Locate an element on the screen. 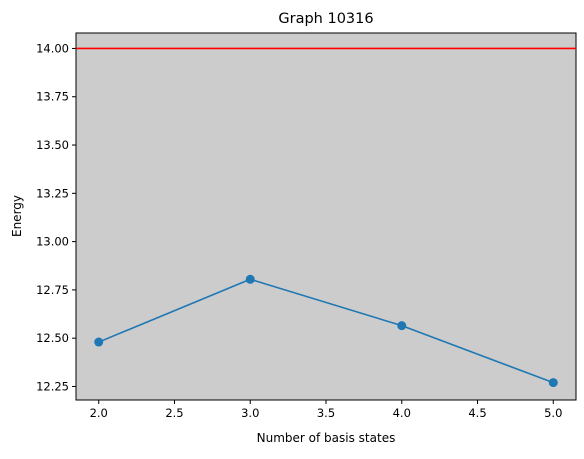 The image size is (584, 459). y-tick-label: 12.25 is located at coordinates (52, 386).